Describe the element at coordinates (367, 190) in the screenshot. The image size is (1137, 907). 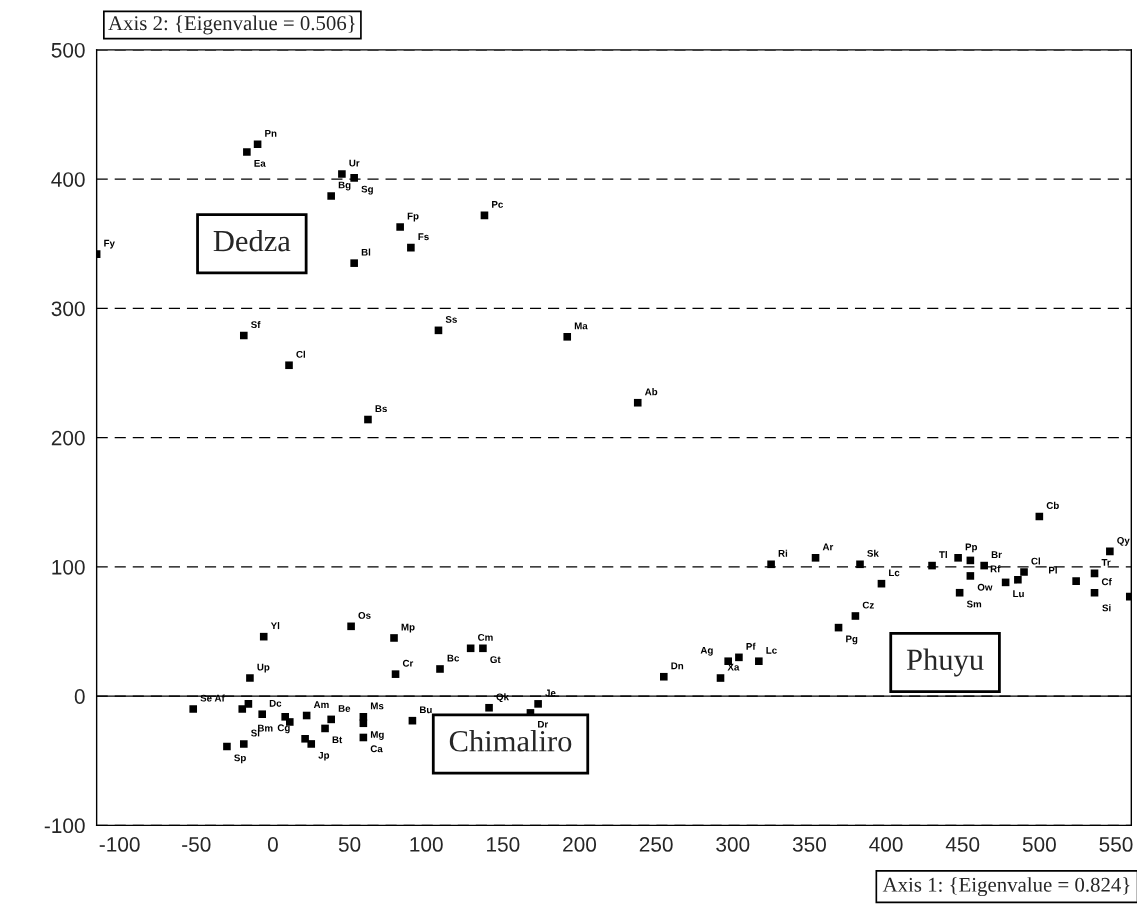
I see `annotation: Sg` at that location.